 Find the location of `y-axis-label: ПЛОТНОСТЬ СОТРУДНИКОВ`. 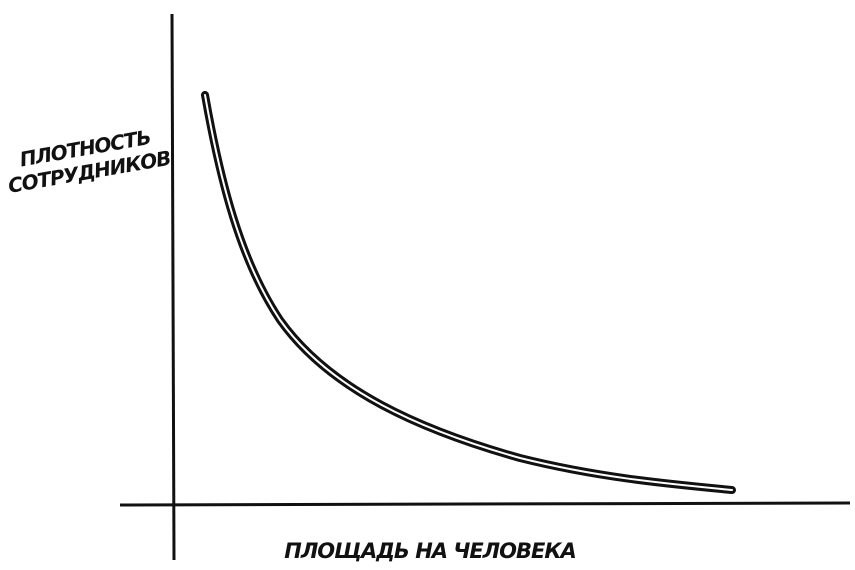

y-axis-label: ПЛОТНОСТЬ СОТРУДНИКОВ is located at coordinates (89, 161).